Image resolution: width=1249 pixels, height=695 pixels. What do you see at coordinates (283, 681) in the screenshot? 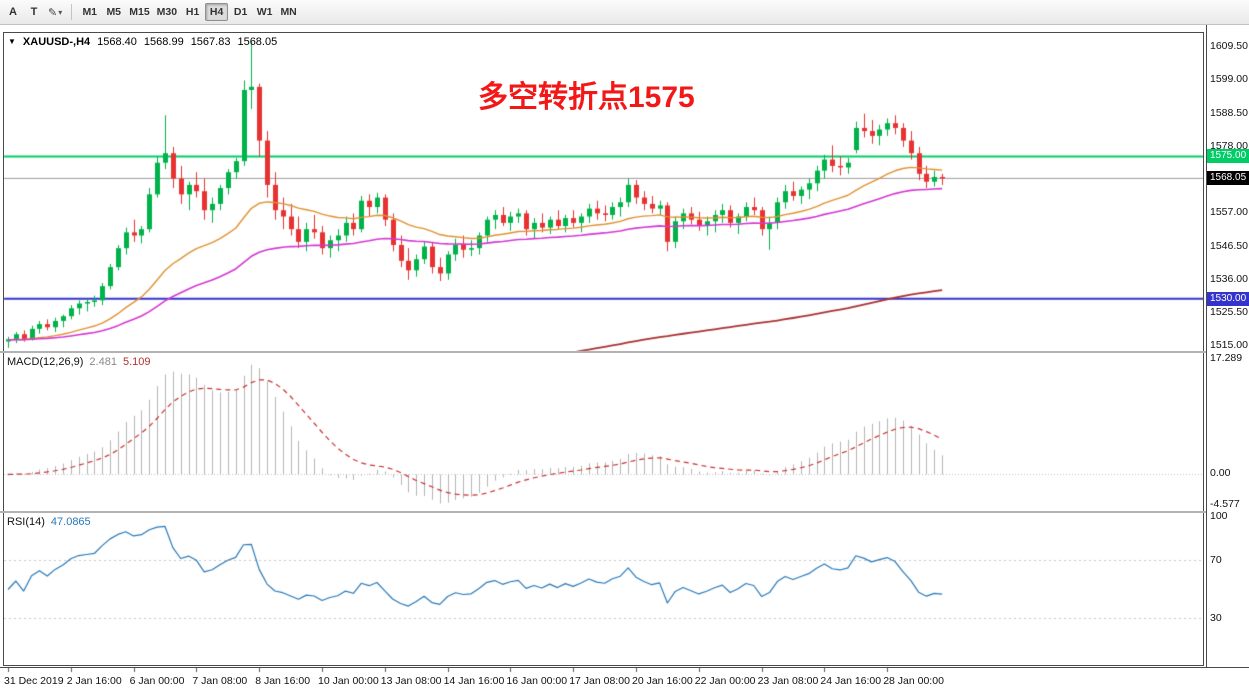
I see `time-label: 8 Jan 16:00` at bounding box center [283, 681].